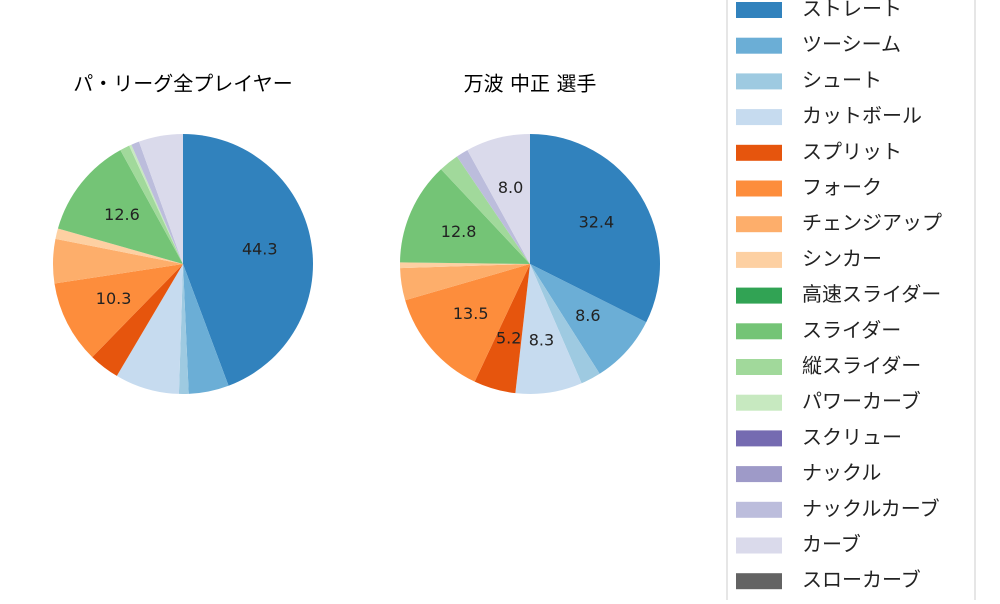 This screenshot has width=1000, height=604. Describe the element at coordinates (510, 187) in the screenshot. I see `value-label: 8.0` at that location.